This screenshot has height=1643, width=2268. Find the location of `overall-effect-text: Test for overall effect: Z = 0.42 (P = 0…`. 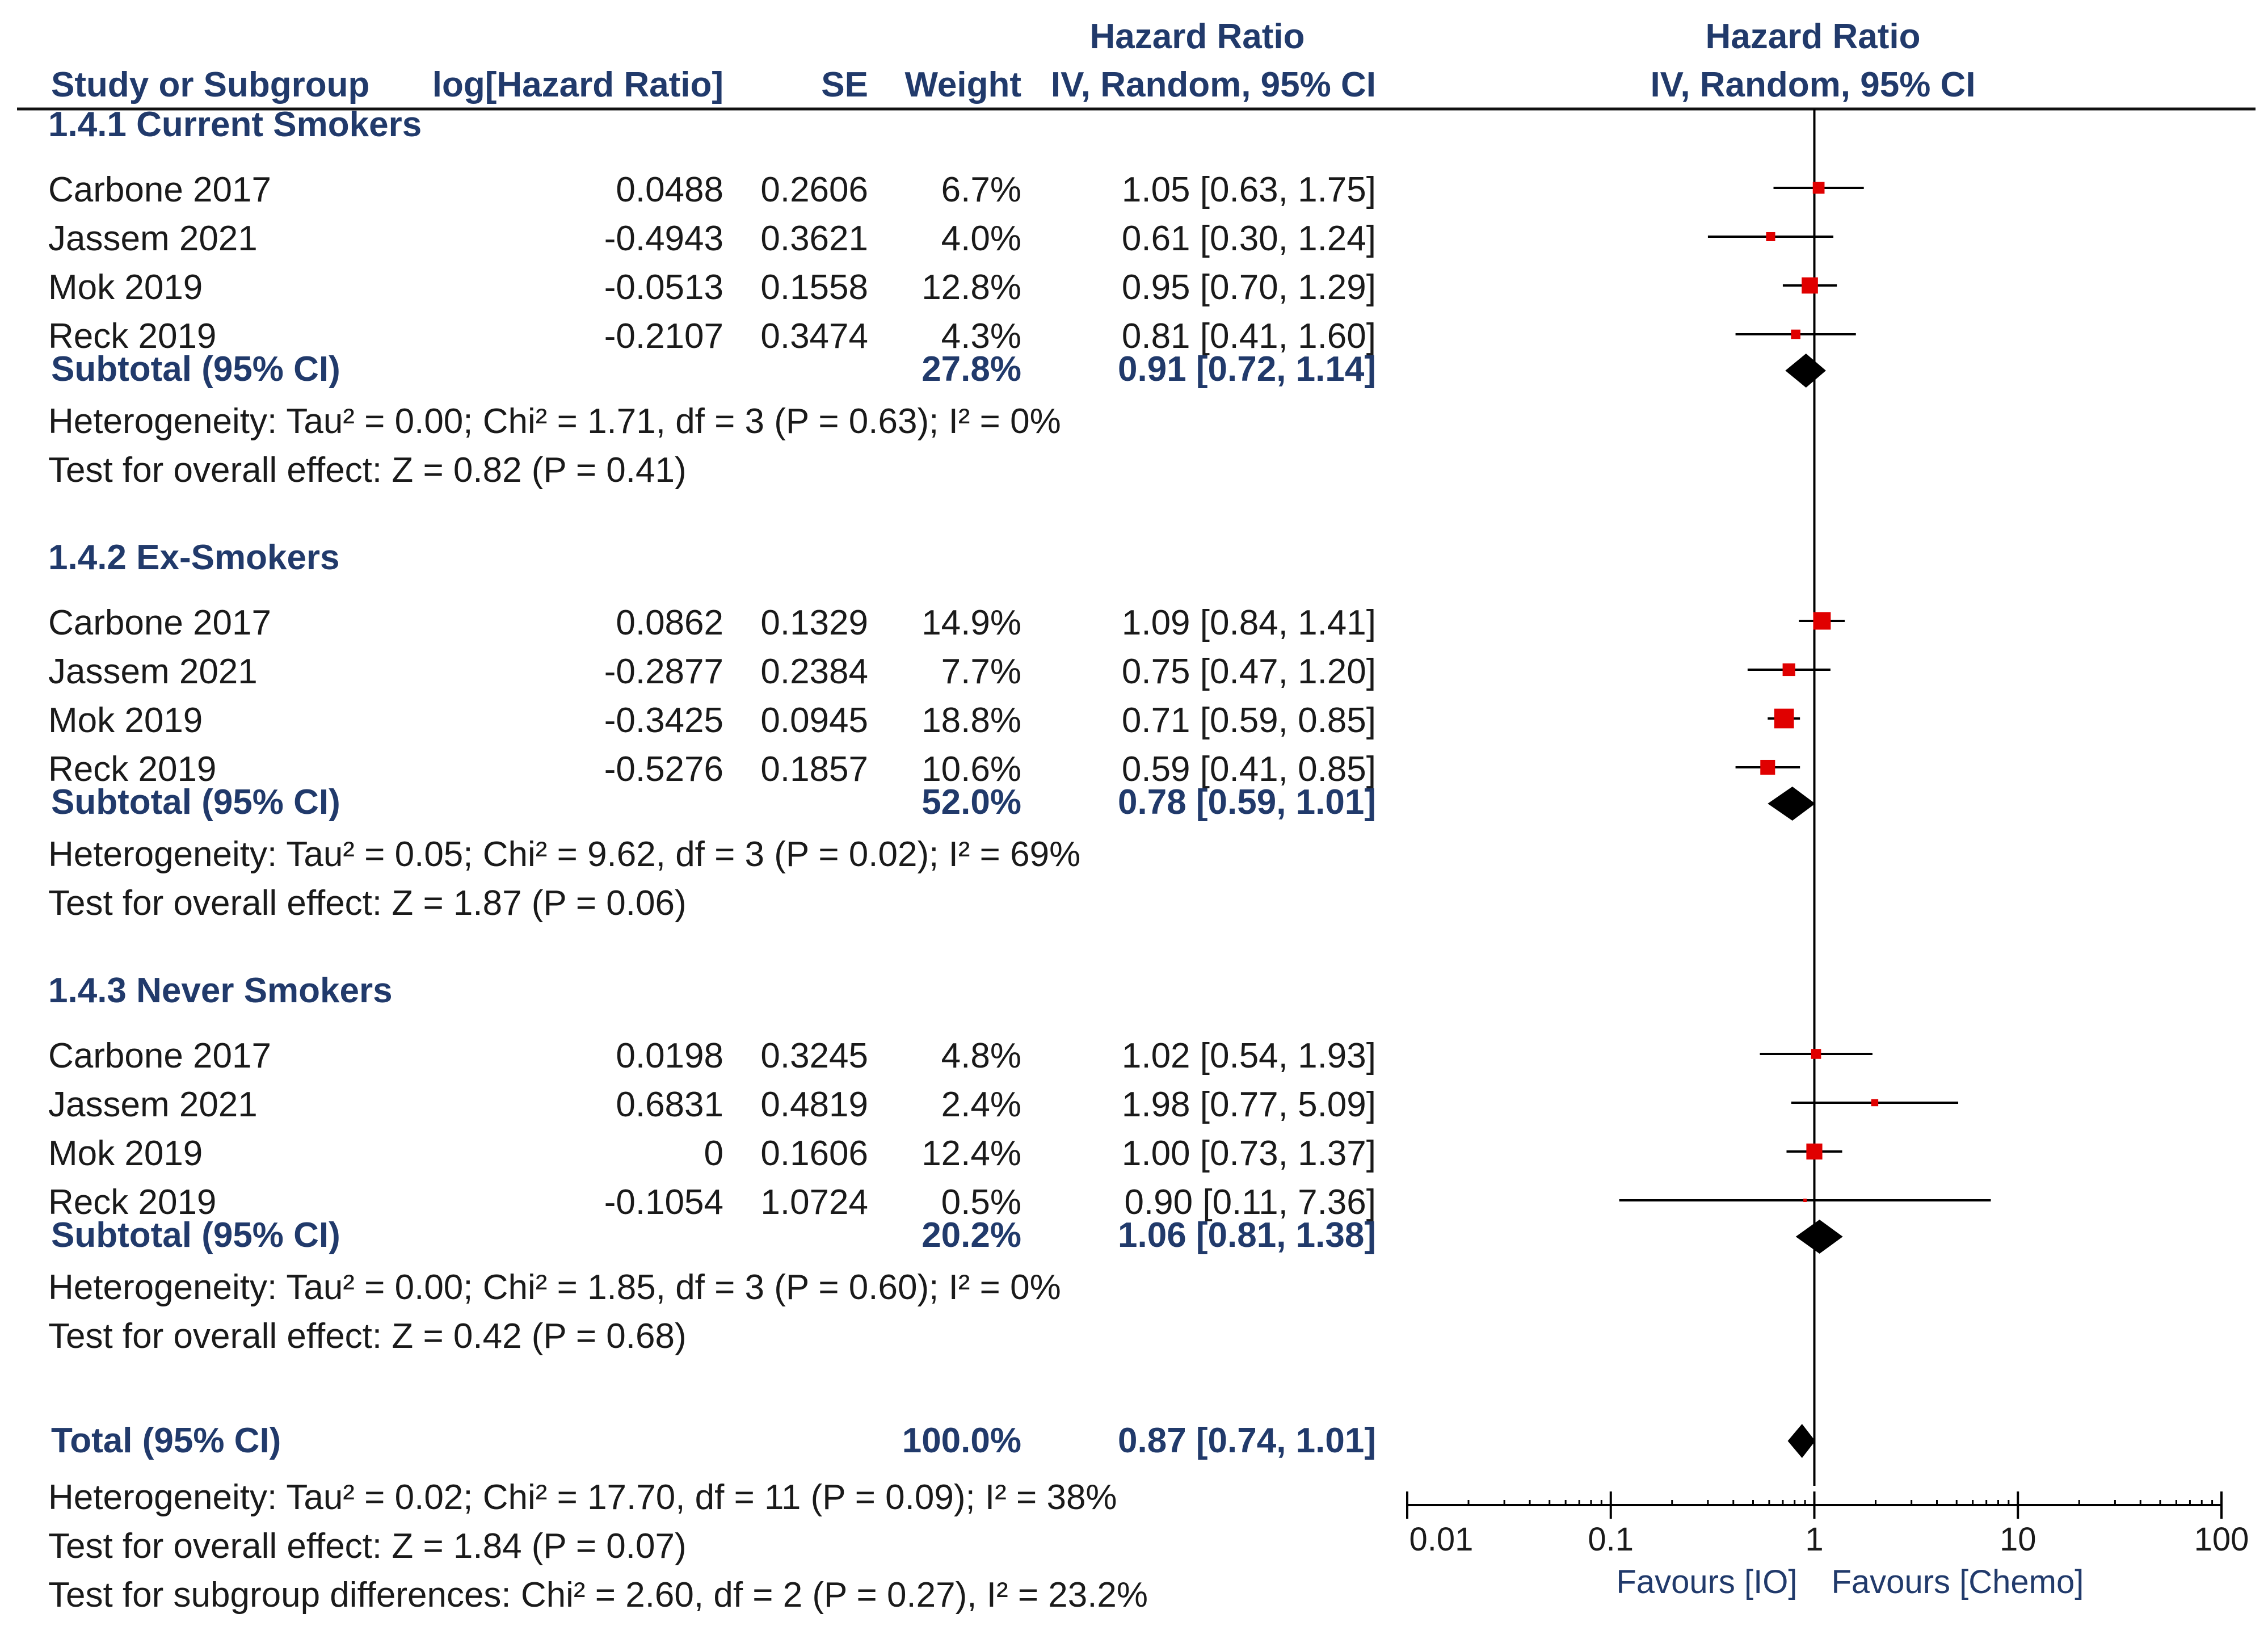

overall-effect-text: Test for overall effect: Z = 0.42 (P = 0… is located at coordinates (368, 1336).